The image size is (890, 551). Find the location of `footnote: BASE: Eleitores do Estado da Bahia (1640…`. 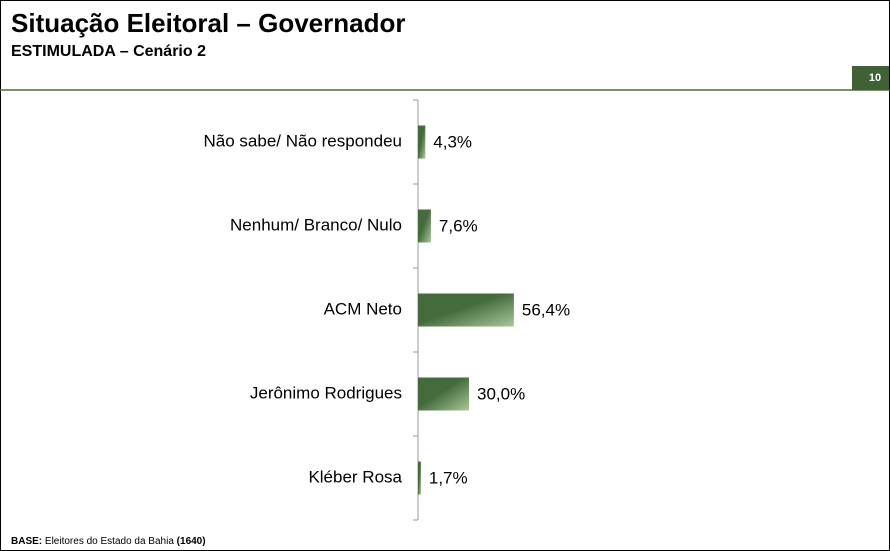

footnote: BASE: Eleitores do Estado da Bahia (1640… is located at coordinates (108, 541).